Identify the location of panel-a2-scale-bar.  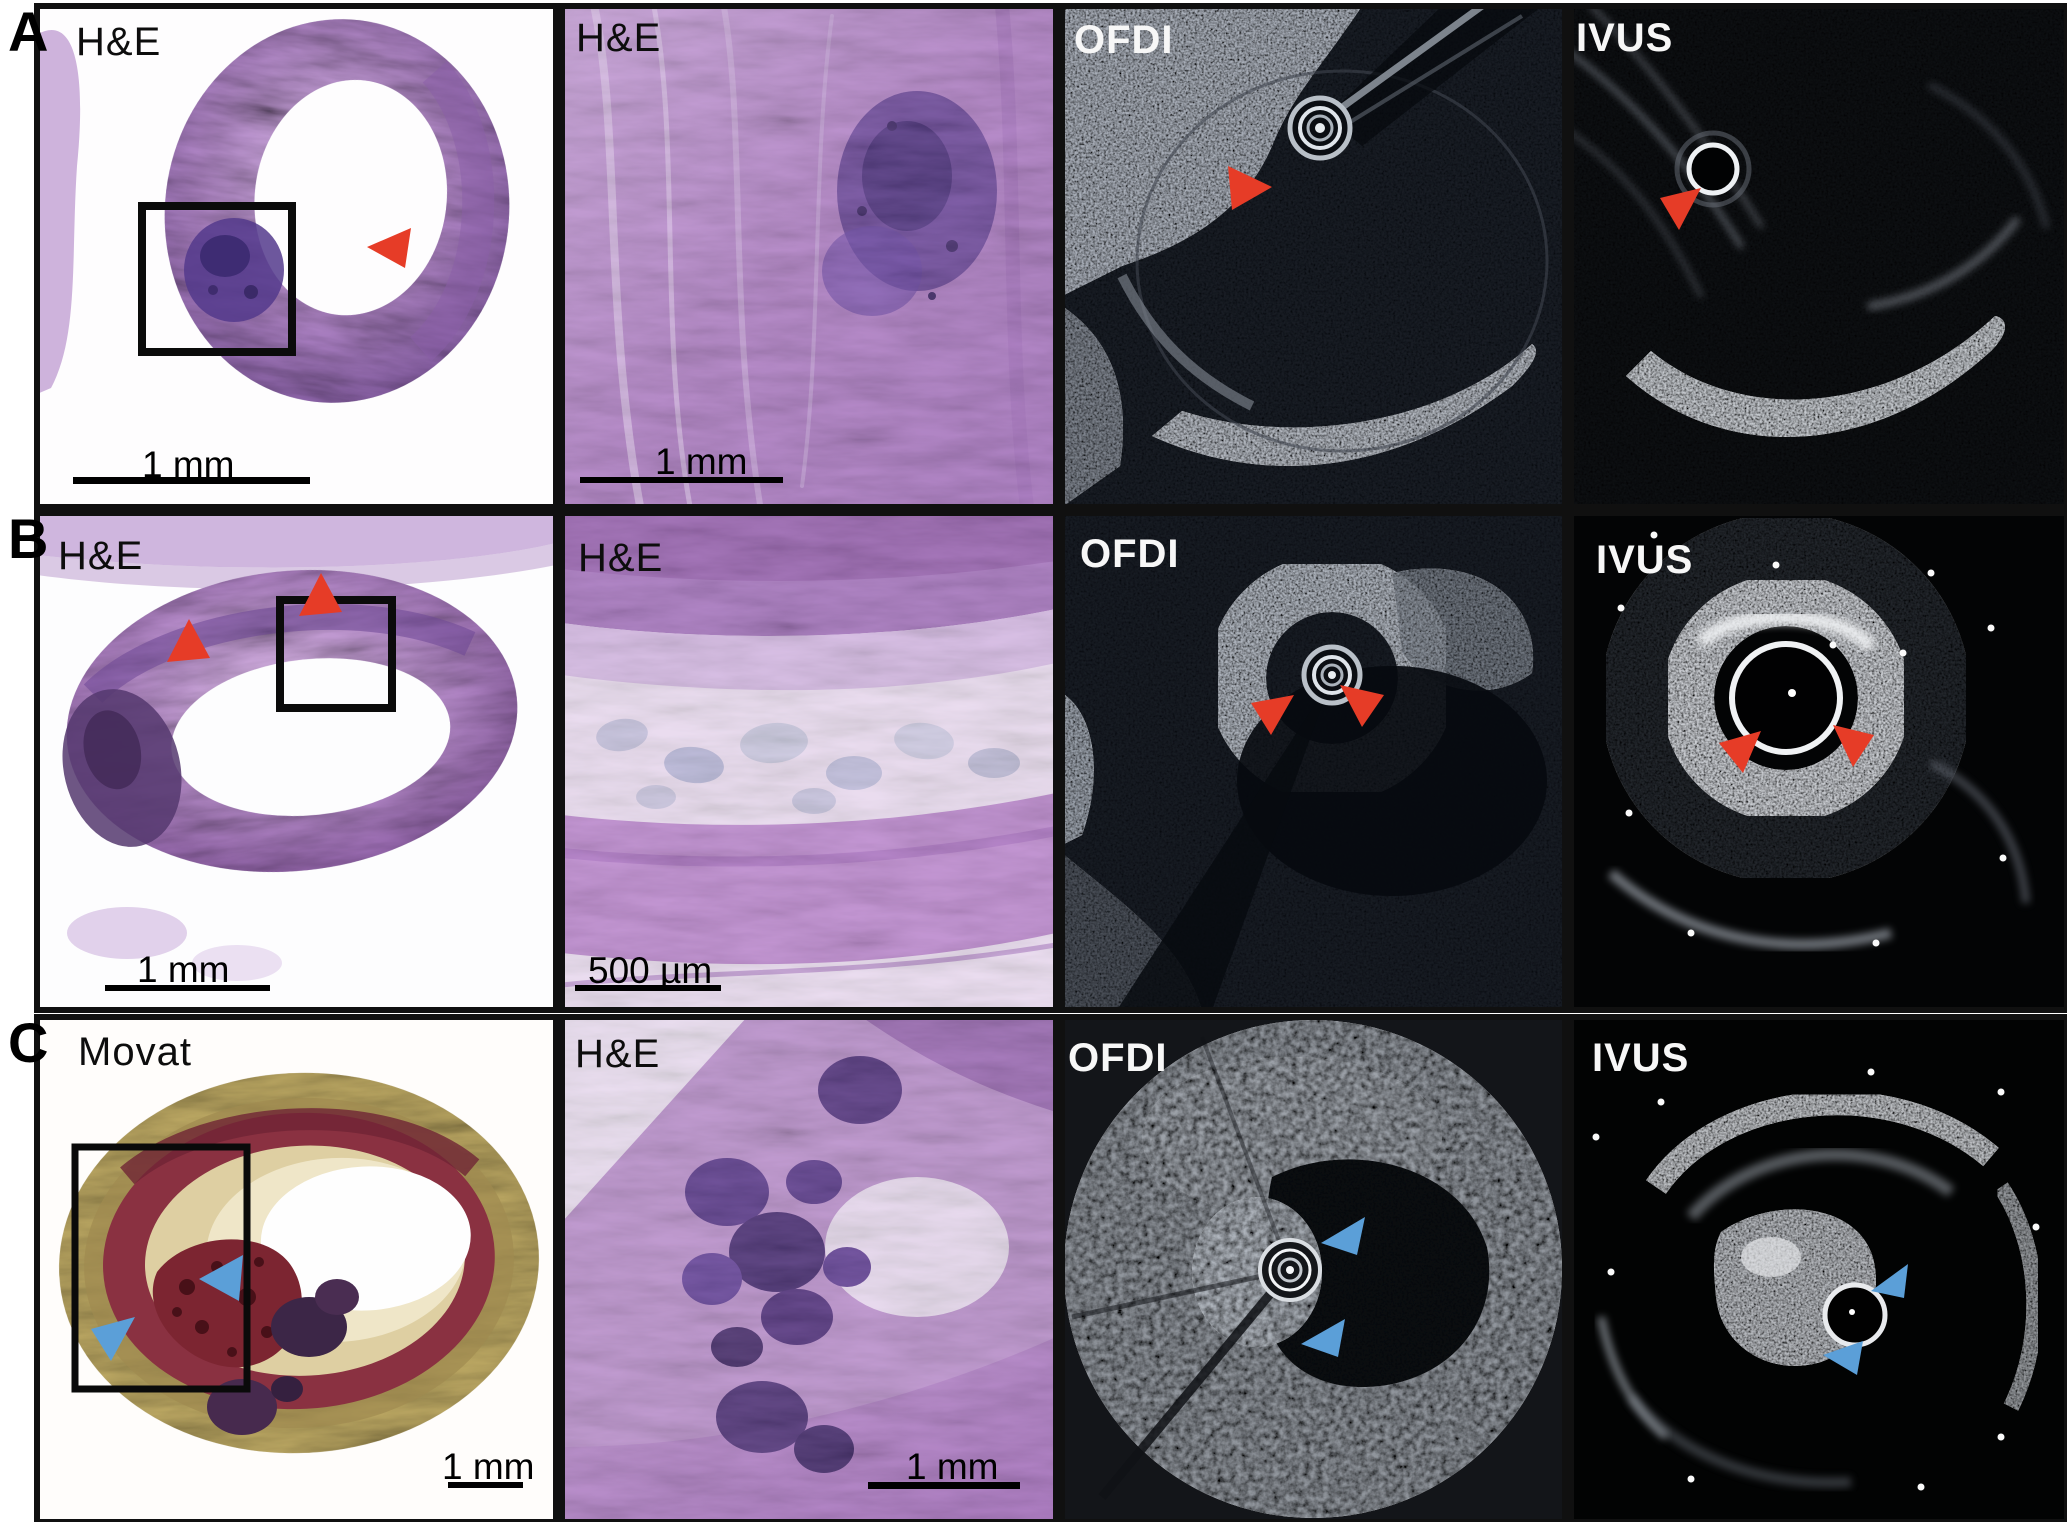
(681, 480).